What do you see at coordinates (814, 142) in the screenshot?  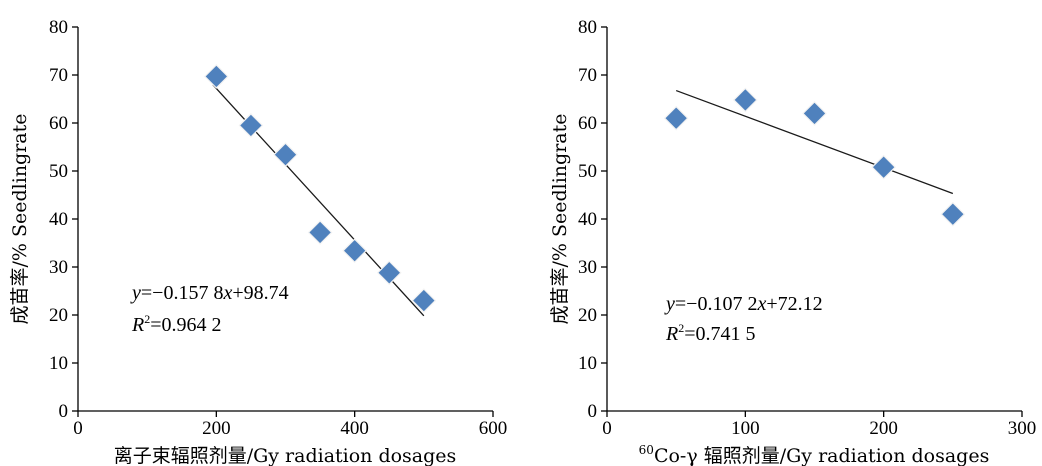 I see `trendline` at bounding box center [814, 142].